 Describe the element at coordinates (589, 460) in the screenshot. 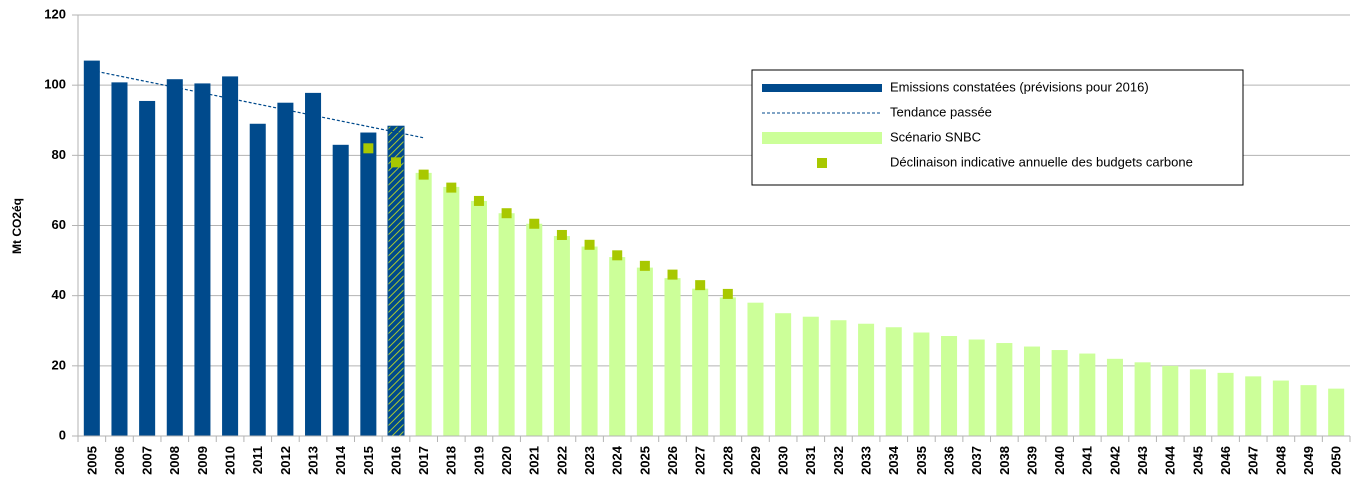

I see `x-tick-label: 2023` at that location.